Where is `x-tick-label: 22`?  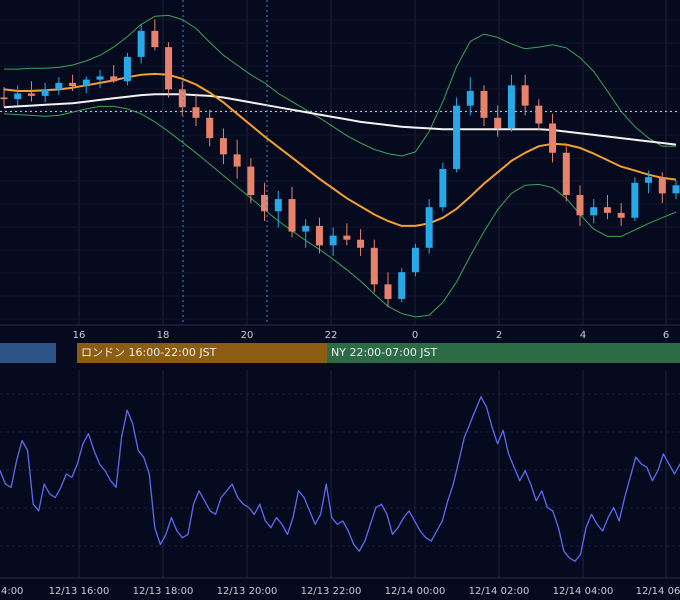
x-tick-label: 22 is located at coordinates (331, 335).